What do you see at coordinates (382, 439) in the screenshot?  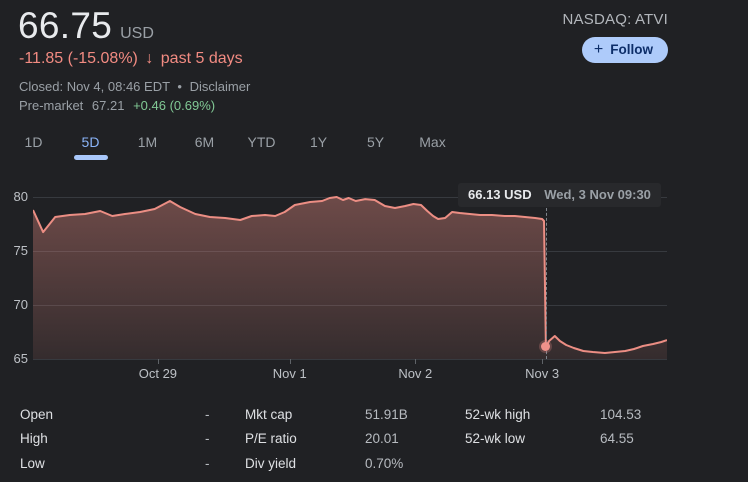 I see `stat-value: 20.01` at bounding box center [382, 439].